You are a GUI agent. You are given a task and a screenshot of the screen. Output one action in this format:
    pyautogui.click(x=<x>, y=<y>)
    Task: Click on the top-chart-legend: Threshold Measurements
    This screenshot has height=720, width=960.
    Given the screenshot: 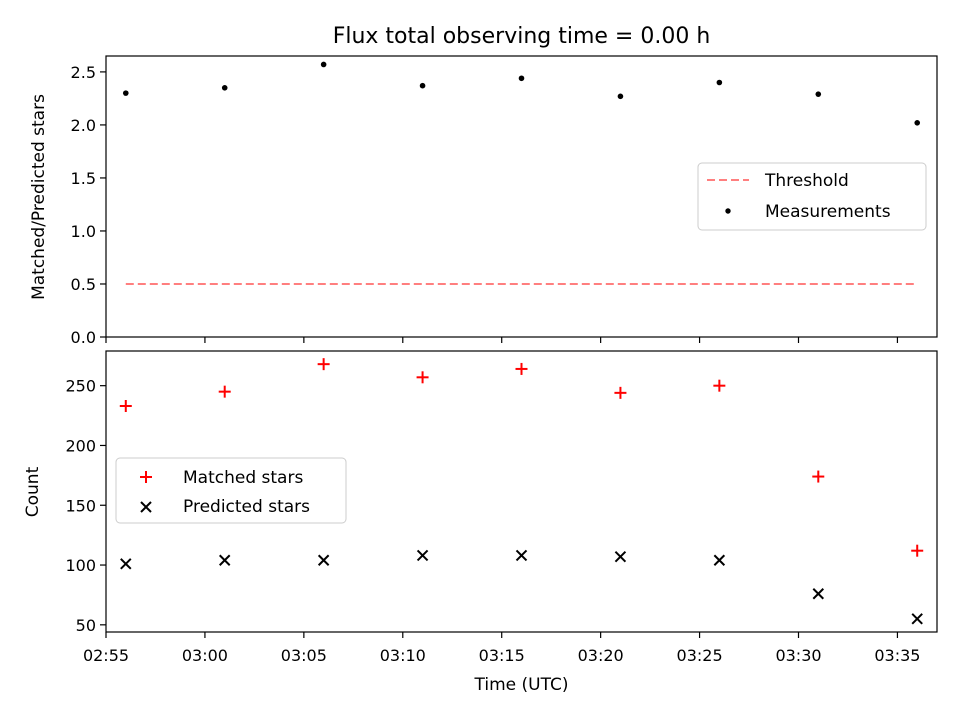 What is the action you would take?
    pyautogui.click(x=812, y=196)
    